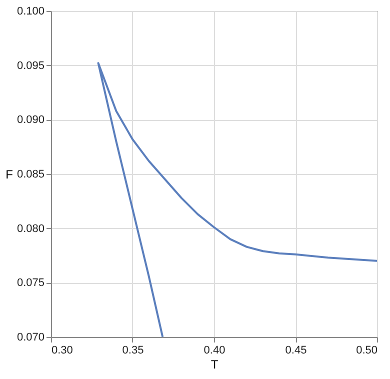 The width and height of the screenshot is (390, 379). What do you see at coordinates (30, 174) in the screenshot?
I see `y-tick-label: 0.085` at bounding box center [30, 174].